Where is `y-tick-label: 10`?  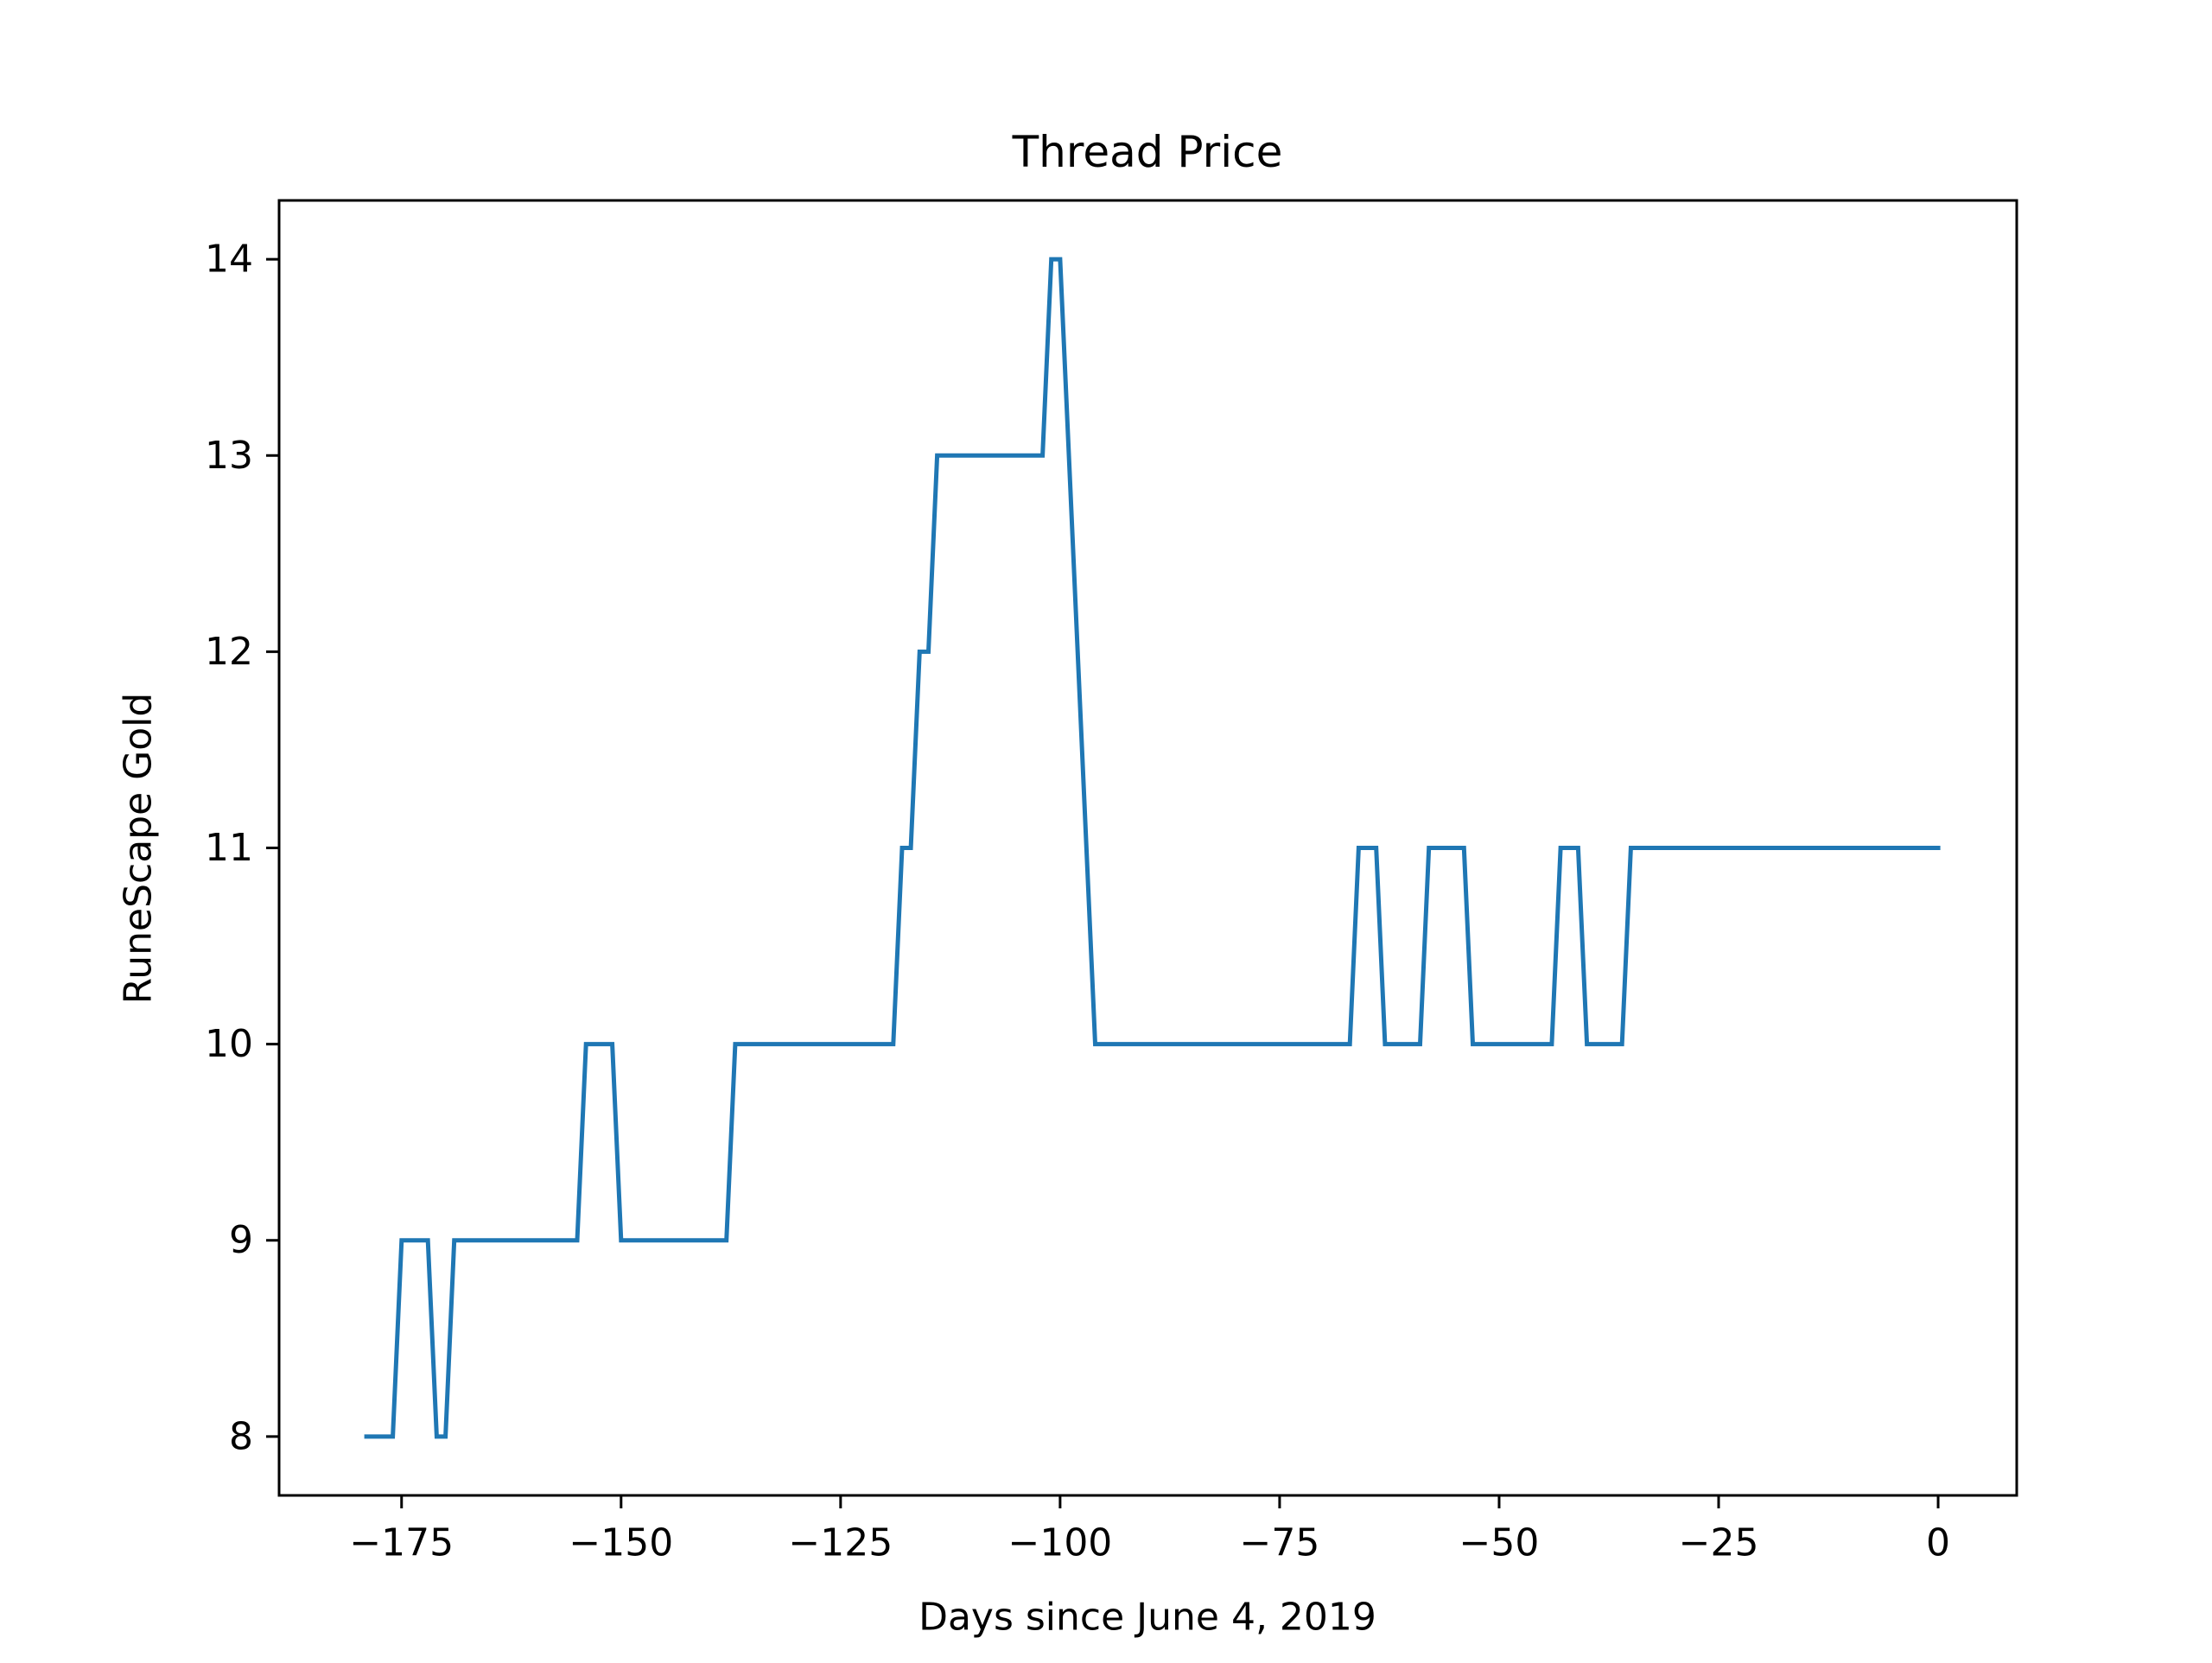
y-tick-label: 10 is located at coordinates (229, 1044).